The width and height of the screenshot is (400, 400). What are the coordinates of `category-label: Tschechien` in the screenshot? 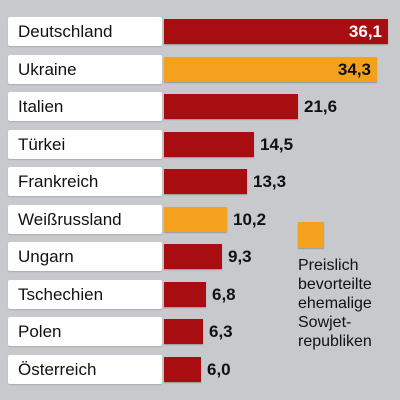 It's located at (85, 294).